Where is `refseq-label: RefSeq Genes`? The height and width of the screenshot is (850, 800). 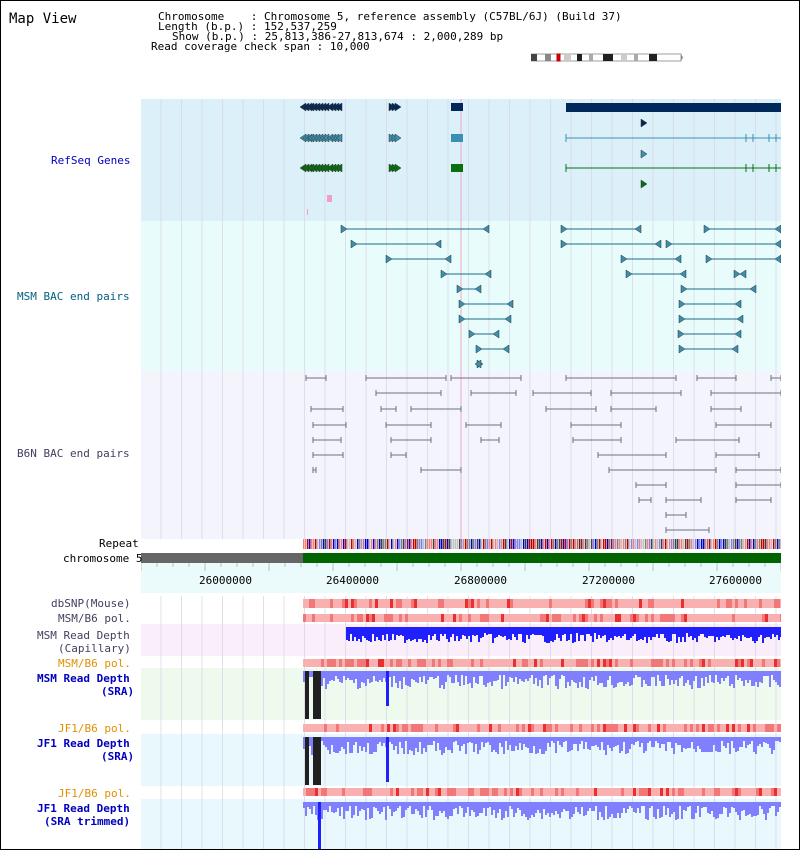 refseq-label: RefSeq Genes is located at coordinates (91, 160).